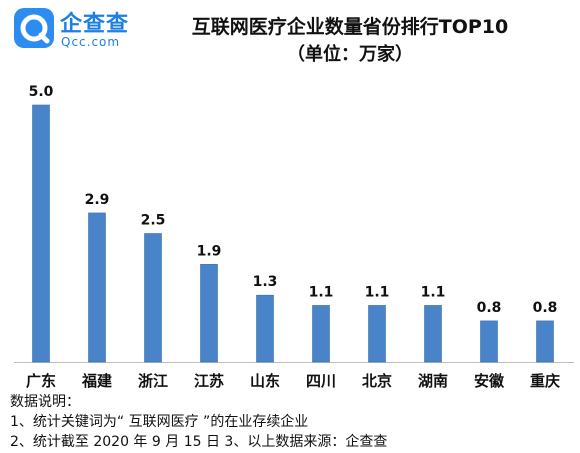 The height and width of the screenshot is (453, 580). Describe the element at coordinates (153, 381) in the screenshot. I see `category-label-2: 浙江` at that location.